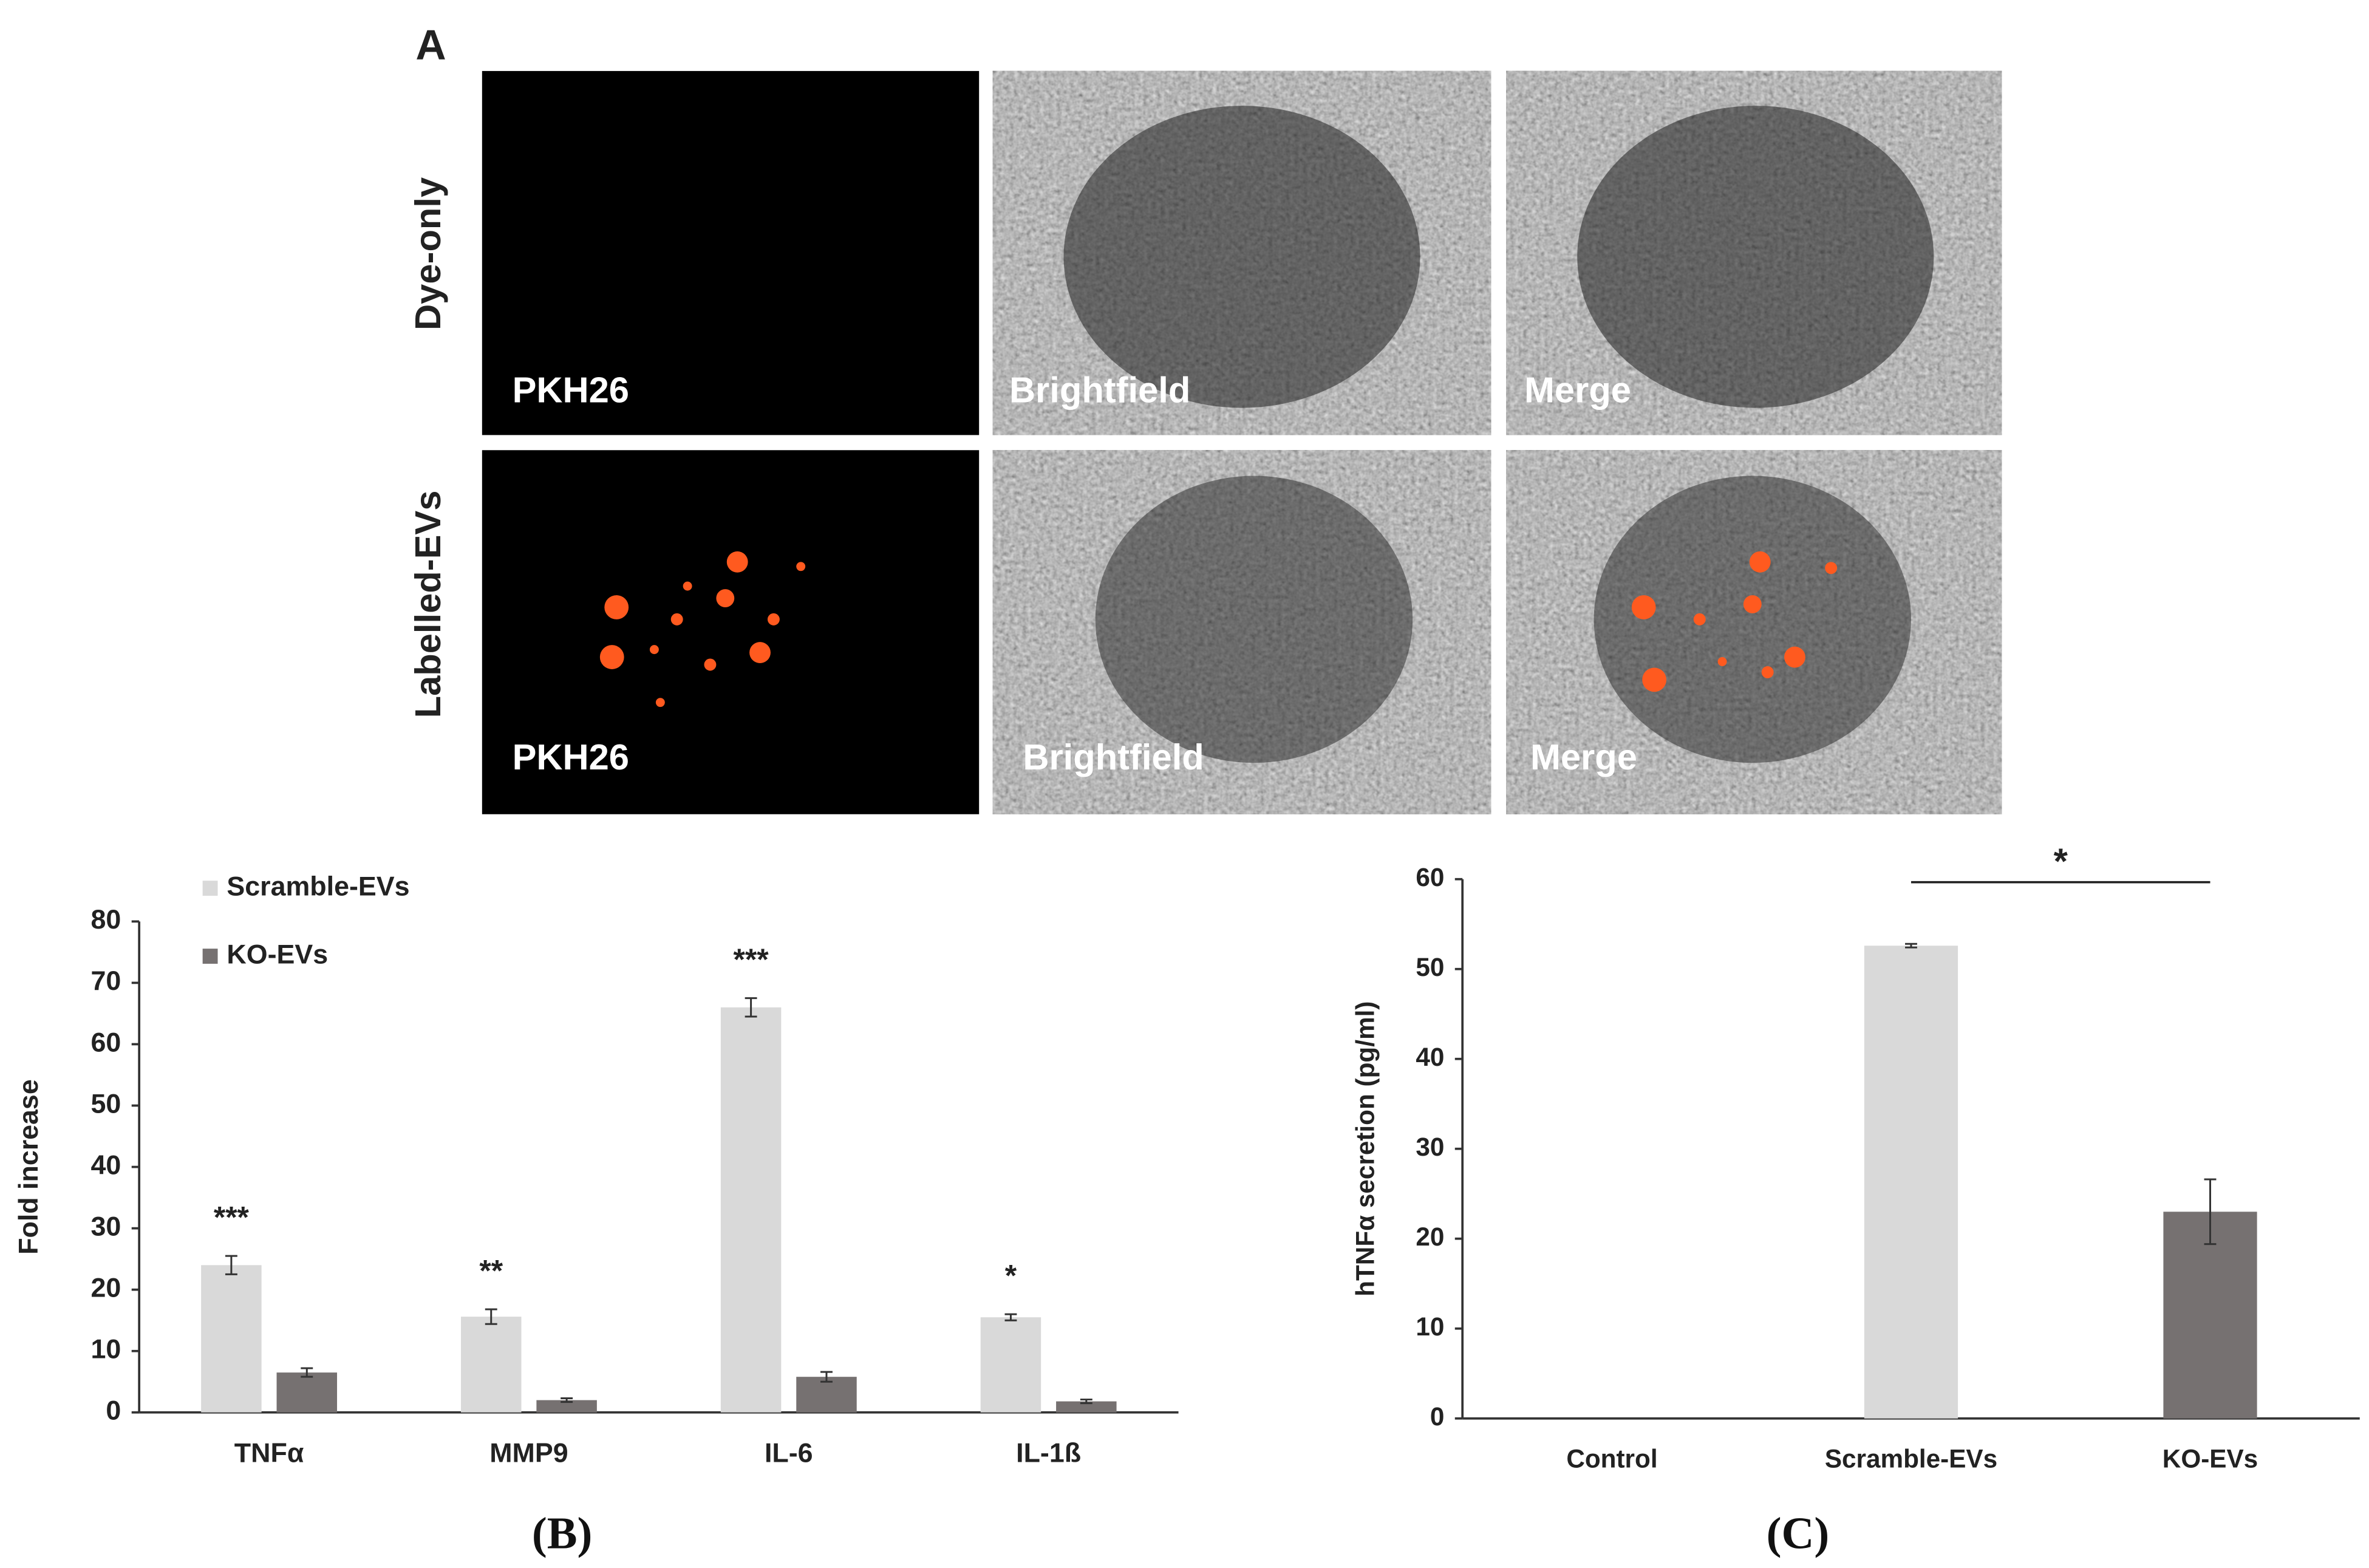 The image size is (2369, 1568). I want to click on row-label: Dye-only, so click(427, 253).